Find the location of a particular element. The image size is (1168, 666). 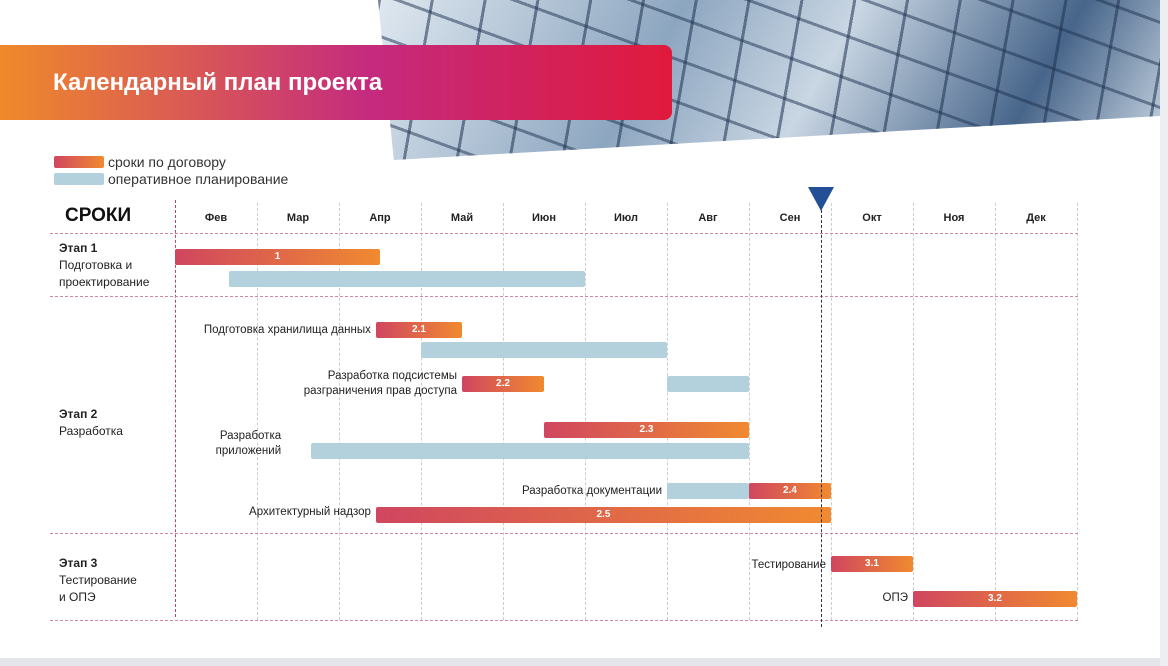

task-label-line: Подготовка хранилища данных is located at coordinates (287, 329).